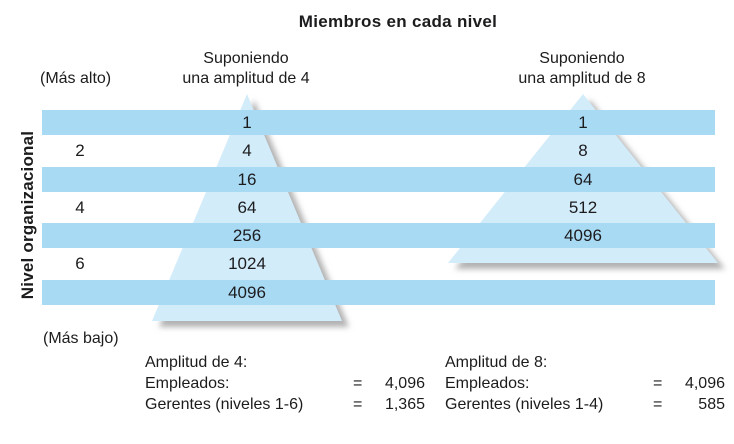  I want to click on managers-count: 585, so click(711, 404).